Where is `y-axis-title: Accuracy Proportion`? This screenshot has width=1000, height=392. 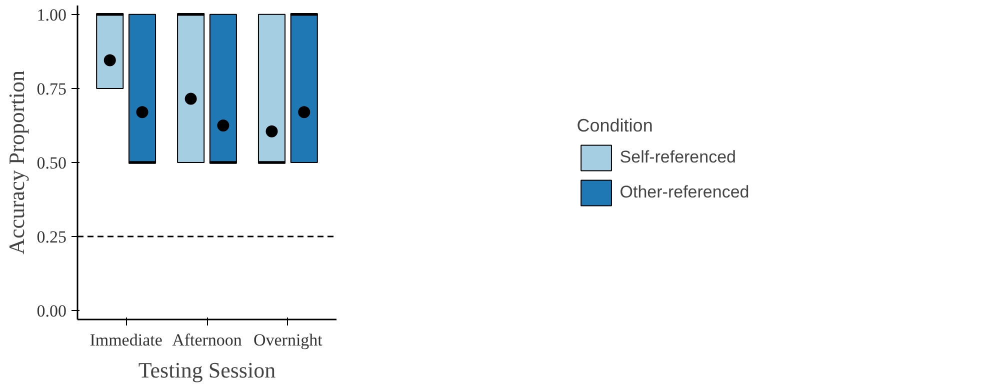
y-axis-title: Accuracy Proportion is located at coordinates (16, 162).